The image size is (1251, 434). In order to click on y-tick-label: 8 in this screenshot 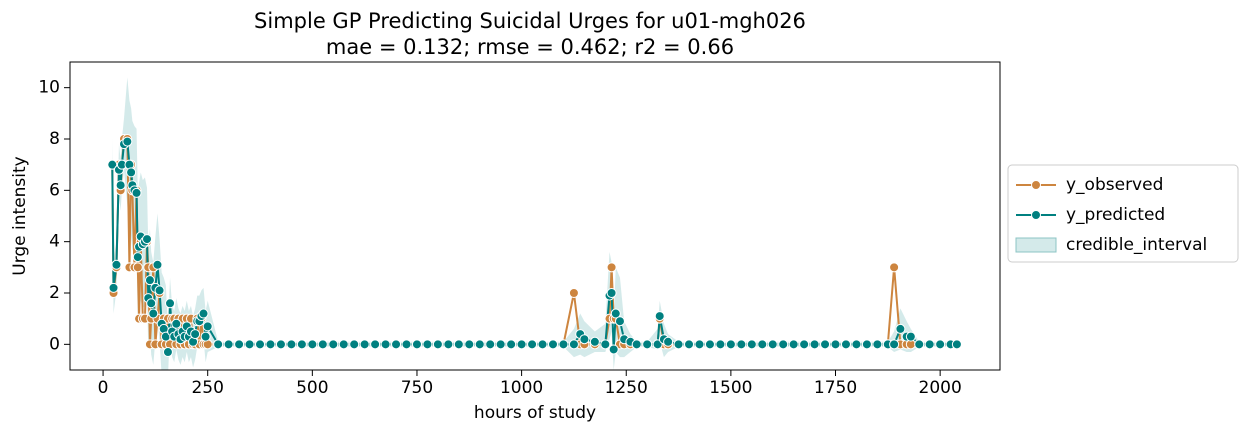, I will do `click(54, 139)`.